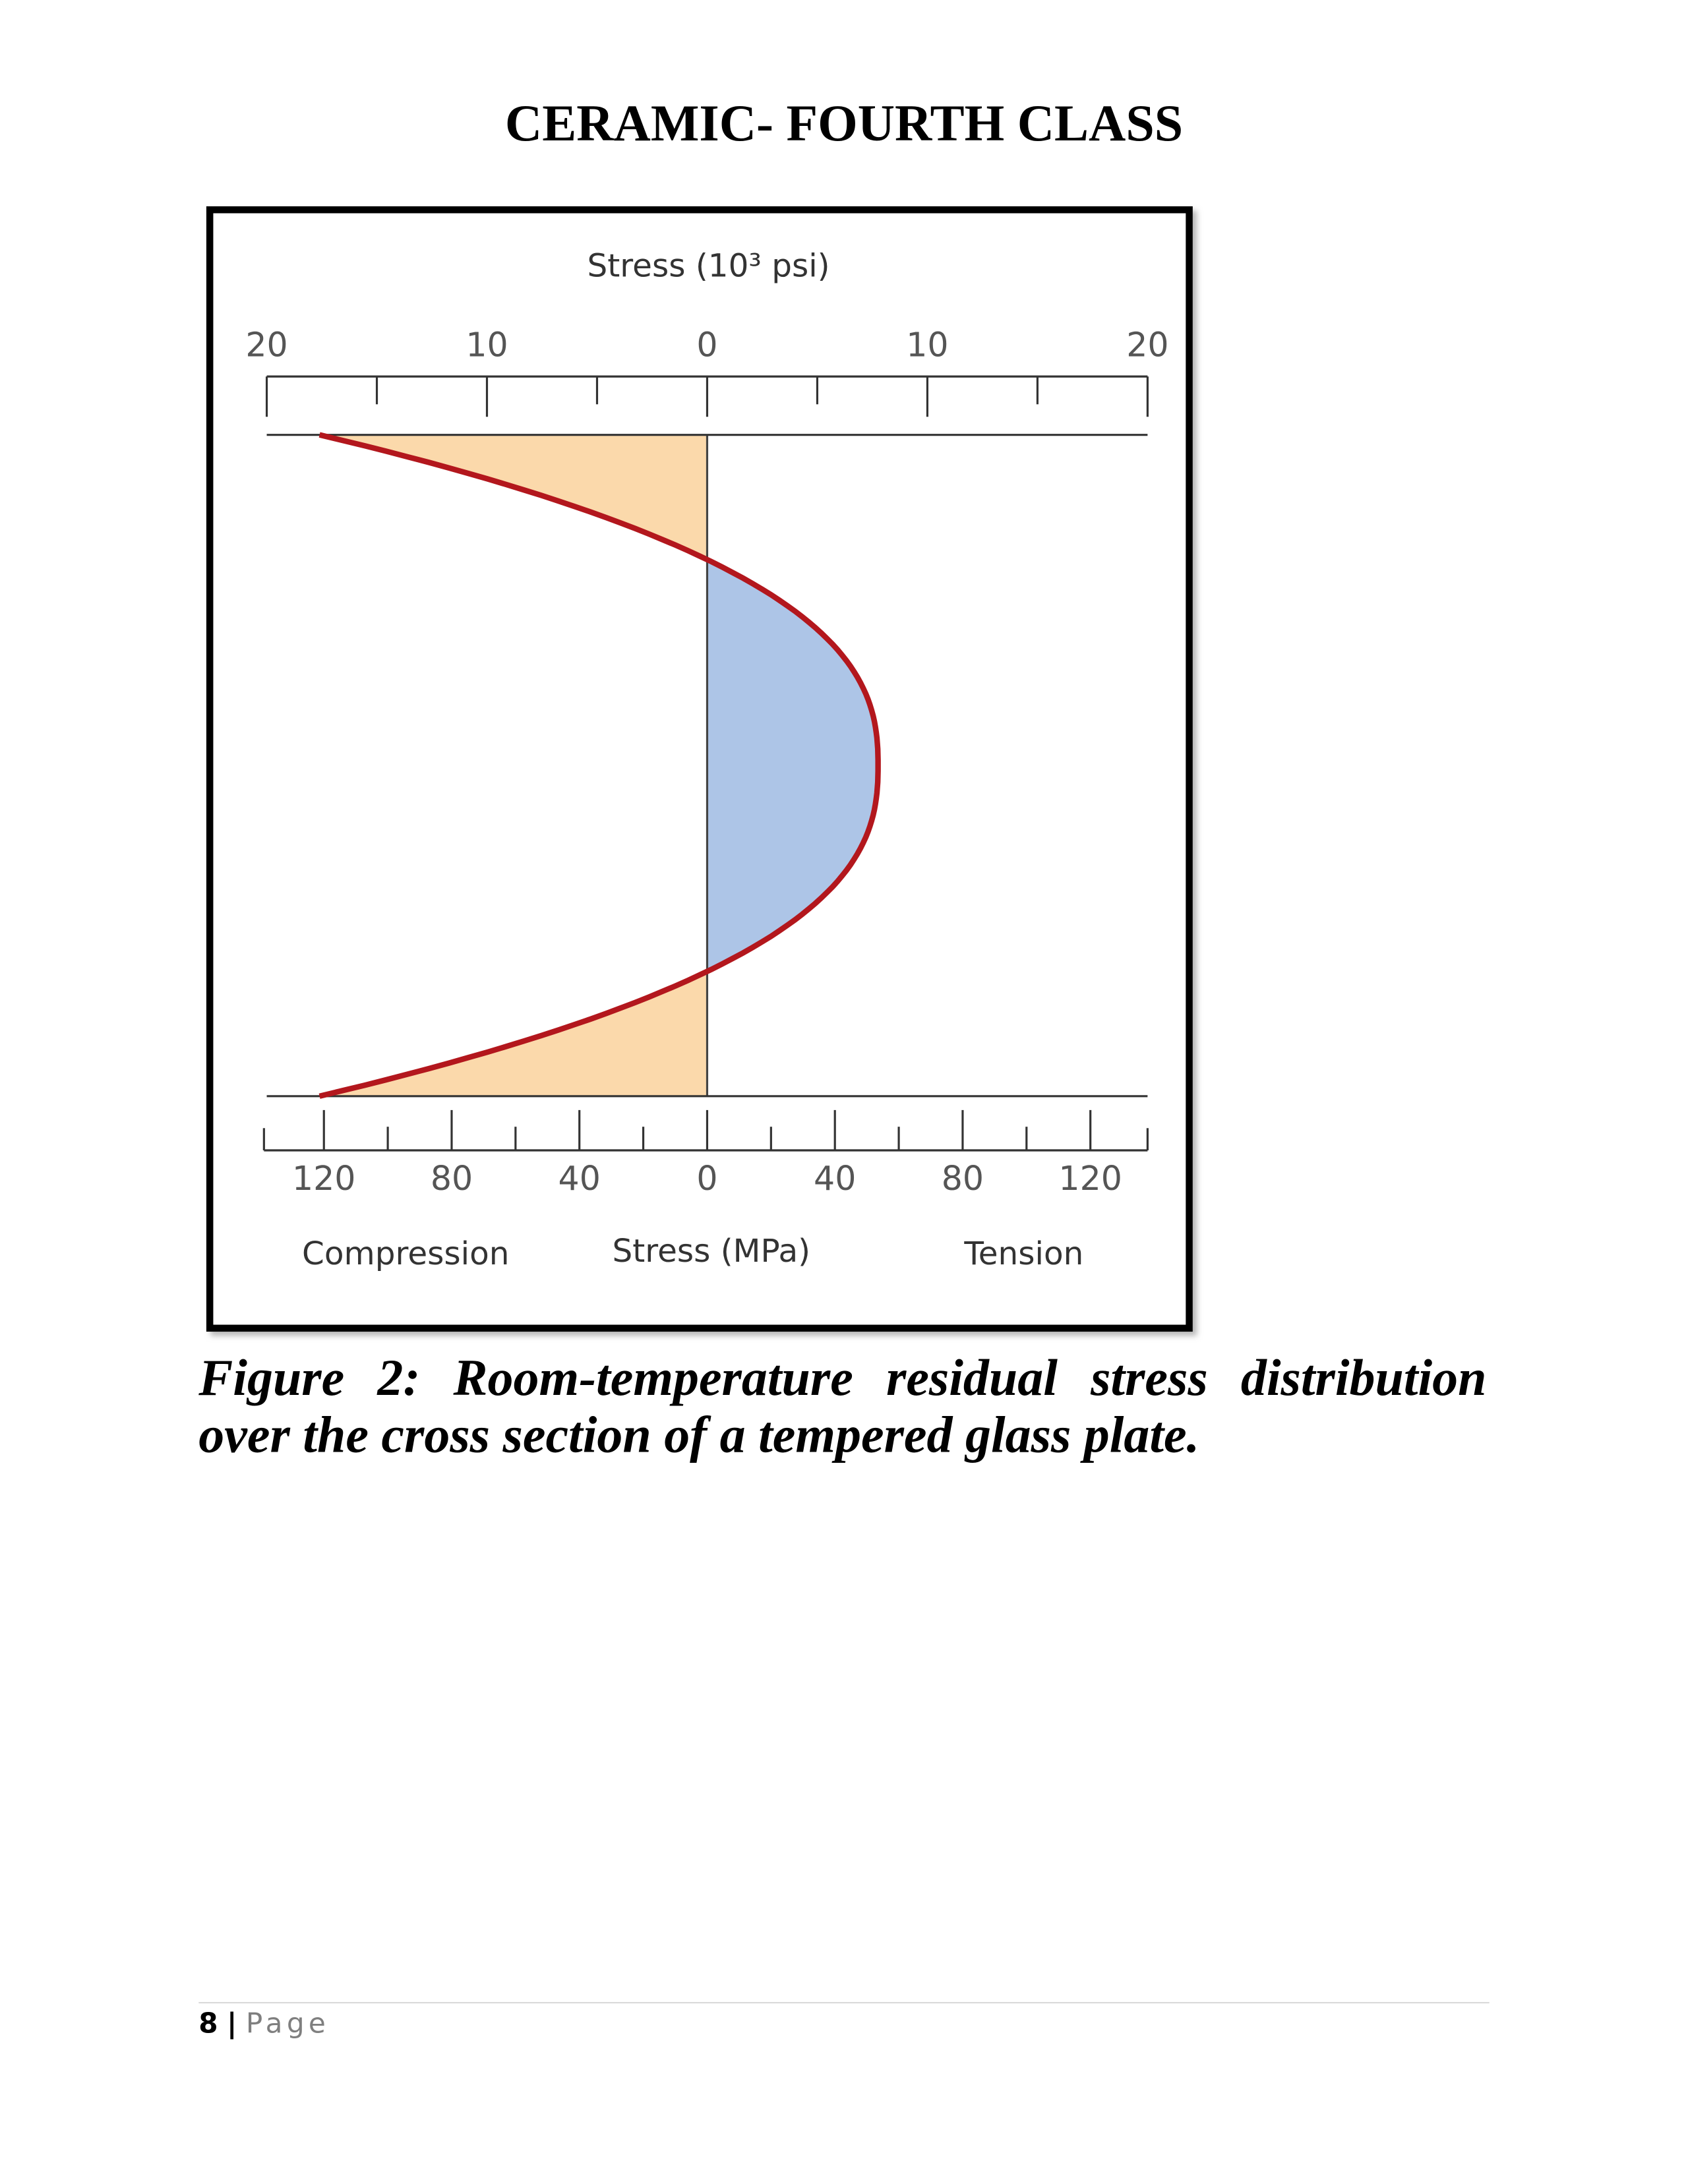  I want to click on top-tick-label: 0, so click(706, 344).